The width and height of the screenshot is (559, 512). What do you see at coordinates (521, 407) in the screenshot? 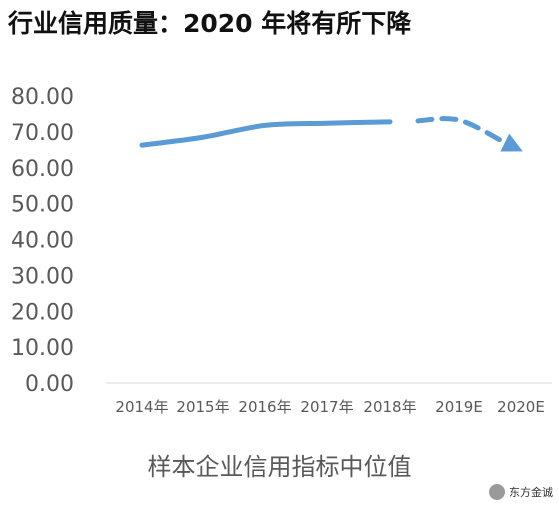
I see `x-tick-label: 2020E` at bounding box center [521, 407].